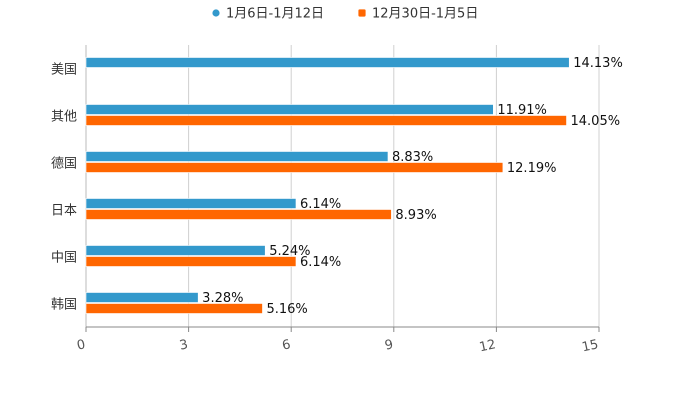  Describe the element at coordinates (286, 345) in the screenshot. I see `x-tick-label-6: 6` at that location.